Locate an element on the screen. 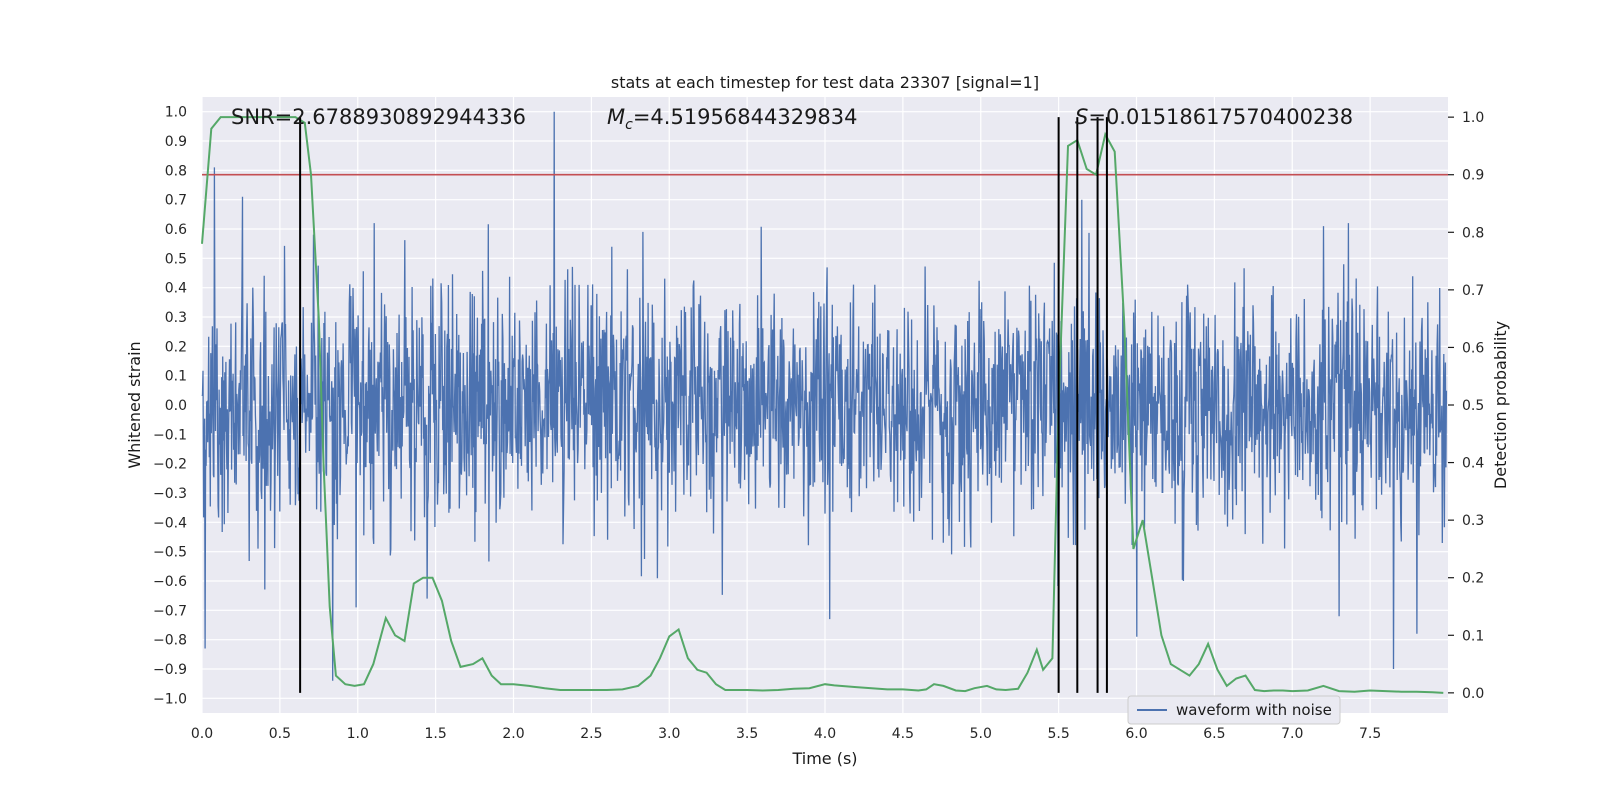  s-value: =0.01518617570400238 is located at coordinates (1220, 117).